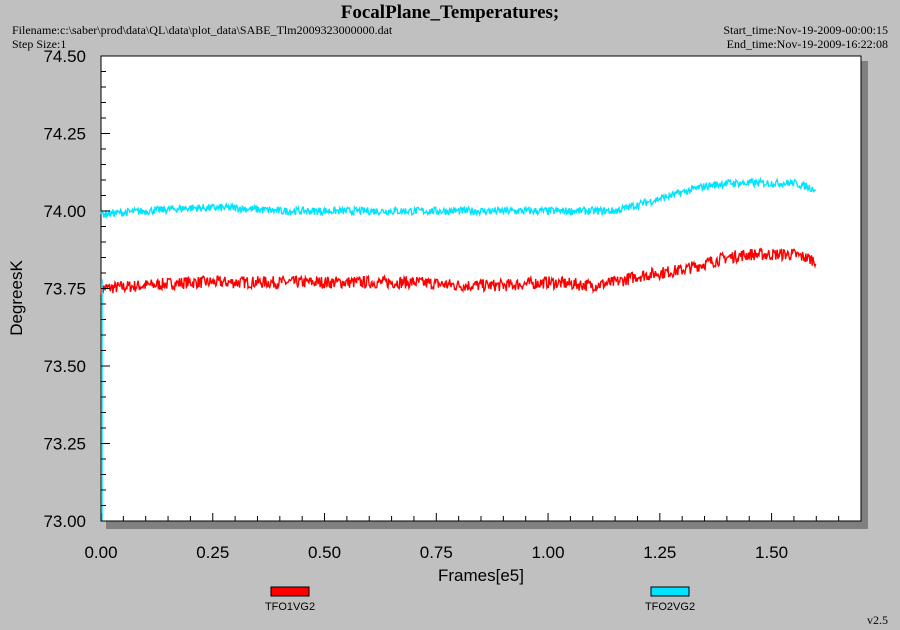  Describe the element at coordinates (64, 211) in the screenshot. I see `y-tick-label-4: 74.00` at that location.